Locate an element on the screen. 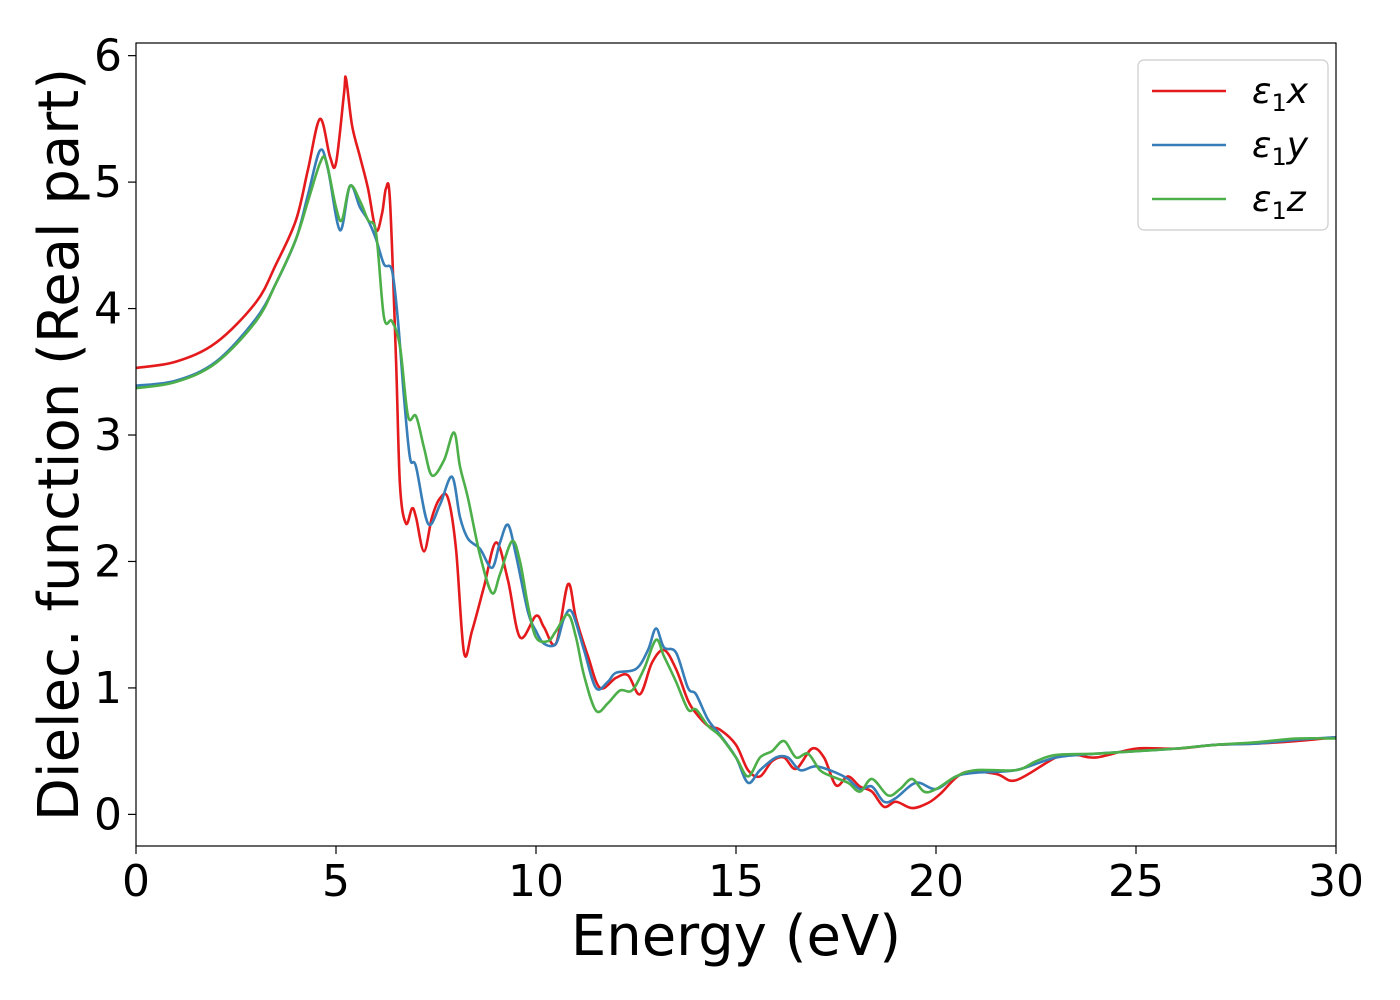 This screenshot has height=1000, width=1400. legend-label: ε1x is located at coordinates (1280, 94).